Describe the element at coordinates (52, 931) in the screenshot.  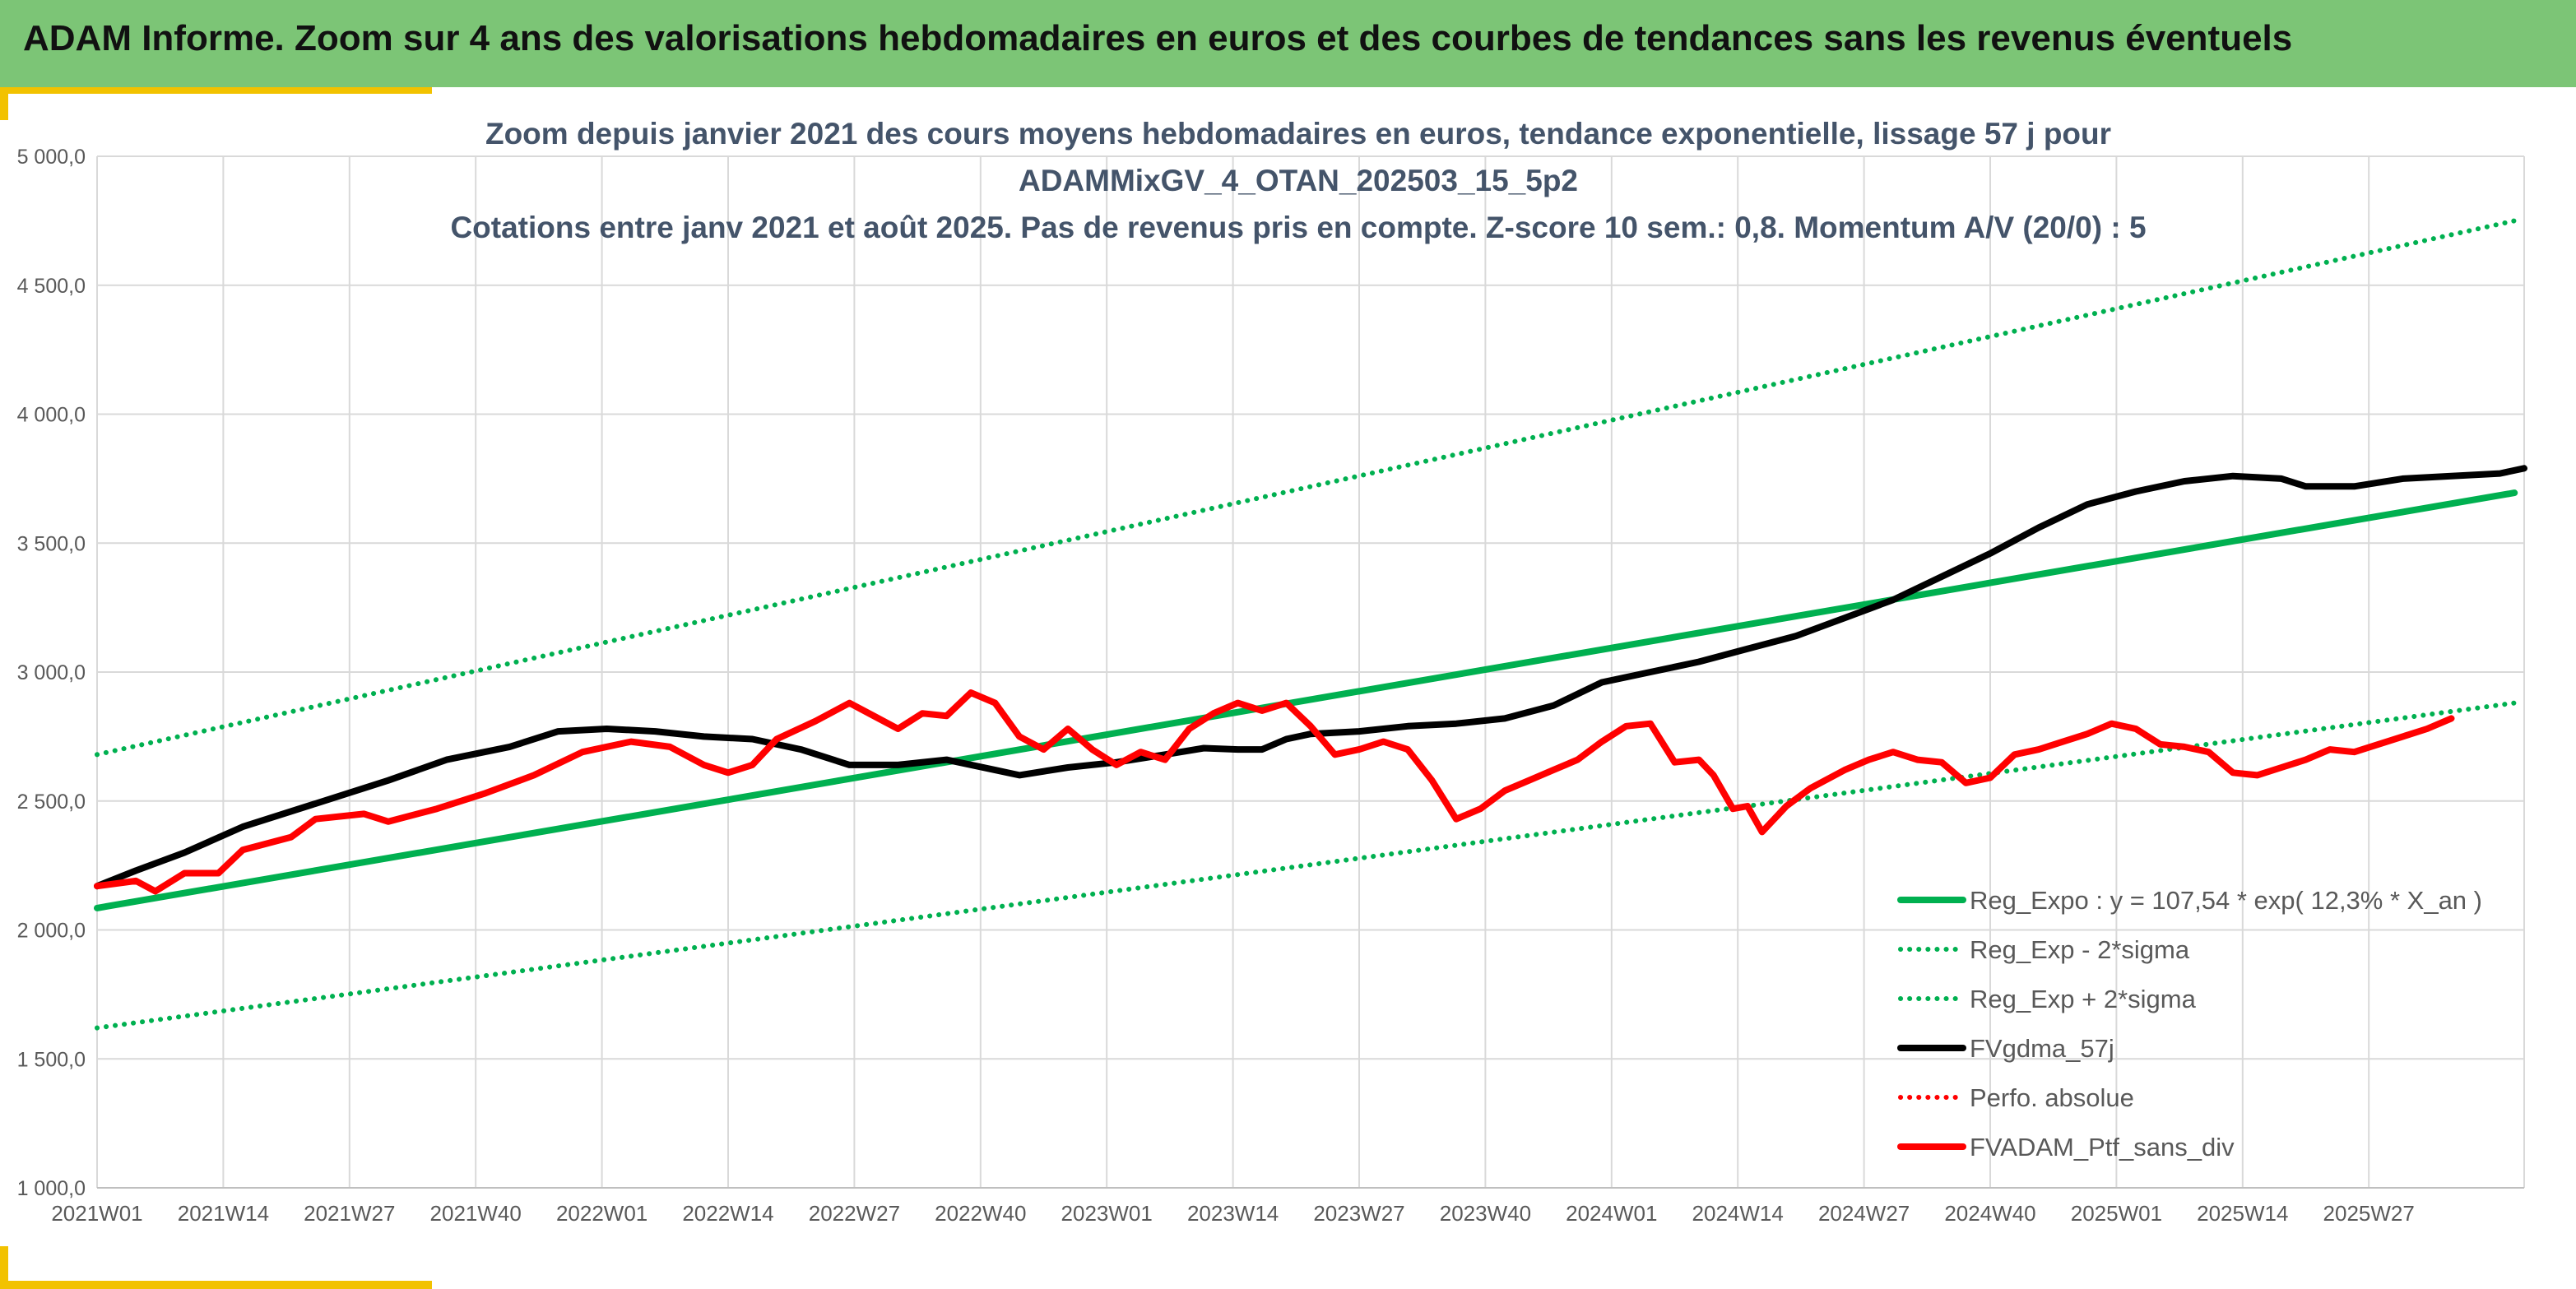
I see `y-tick-label: 2 000,0` at that location.